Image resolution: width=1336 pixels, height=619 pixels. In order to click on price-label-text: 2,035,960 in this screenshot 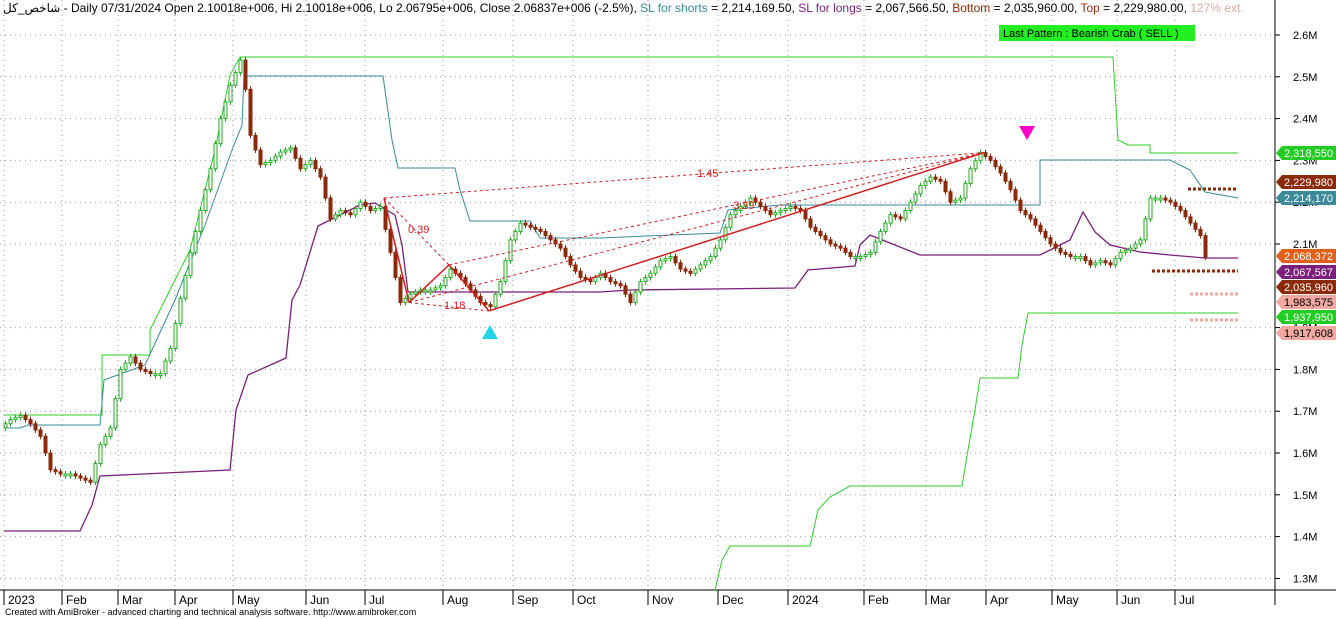, I will do `click(1308, 288)`.